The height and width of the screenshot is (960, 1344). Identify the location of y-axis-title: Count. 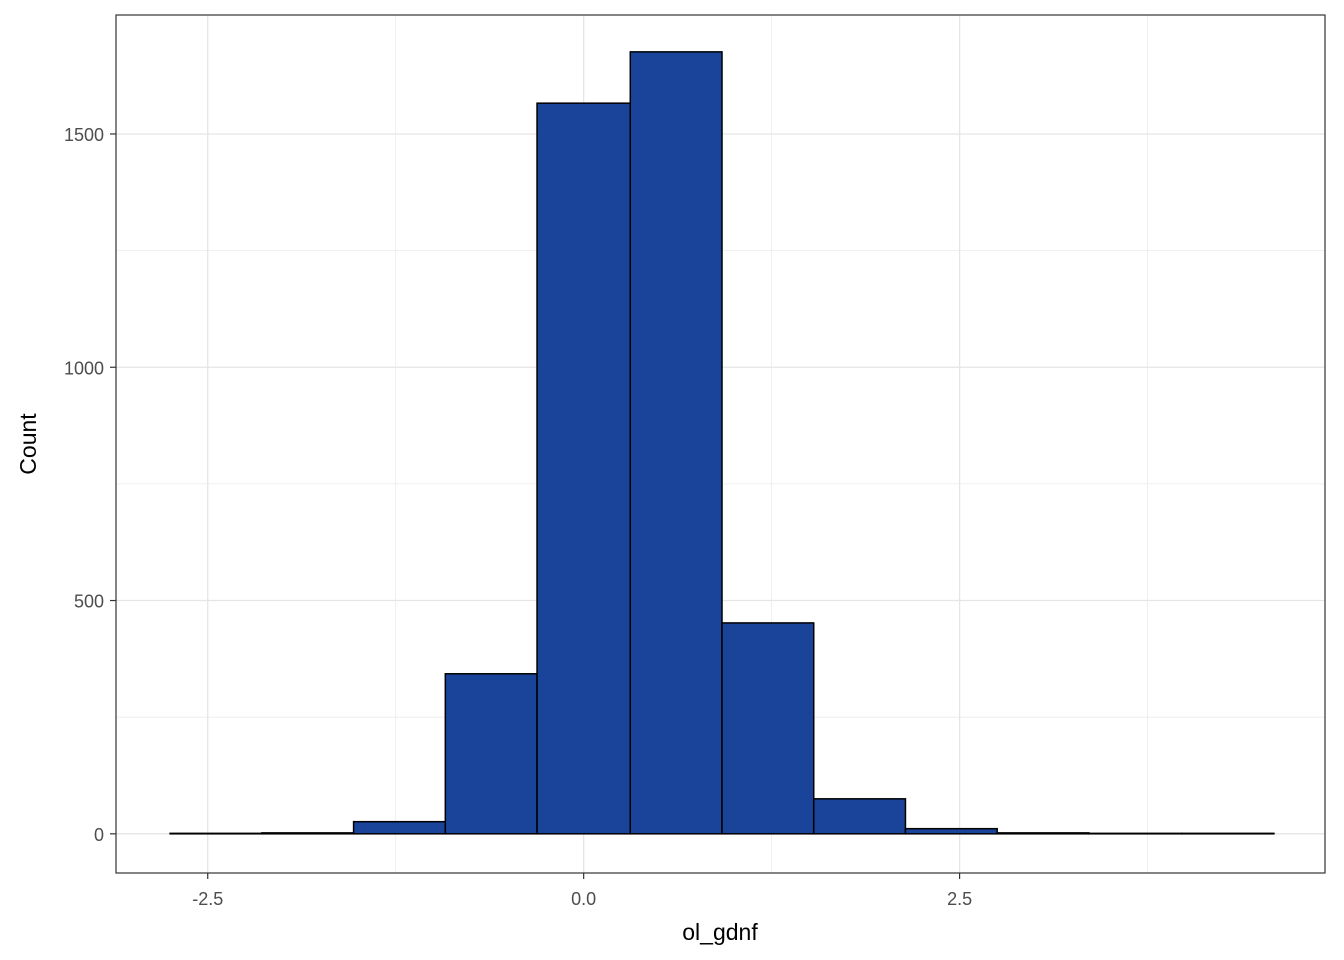
(28, 444).